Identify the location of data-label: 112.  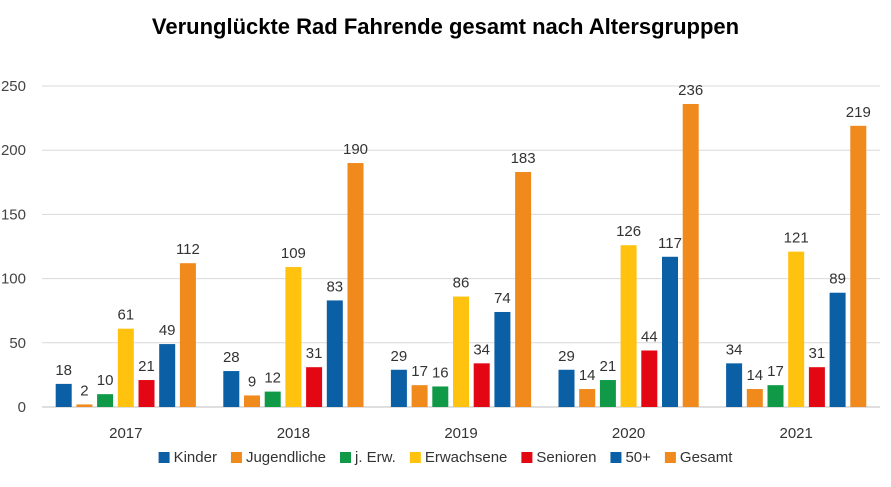
(188, 249).